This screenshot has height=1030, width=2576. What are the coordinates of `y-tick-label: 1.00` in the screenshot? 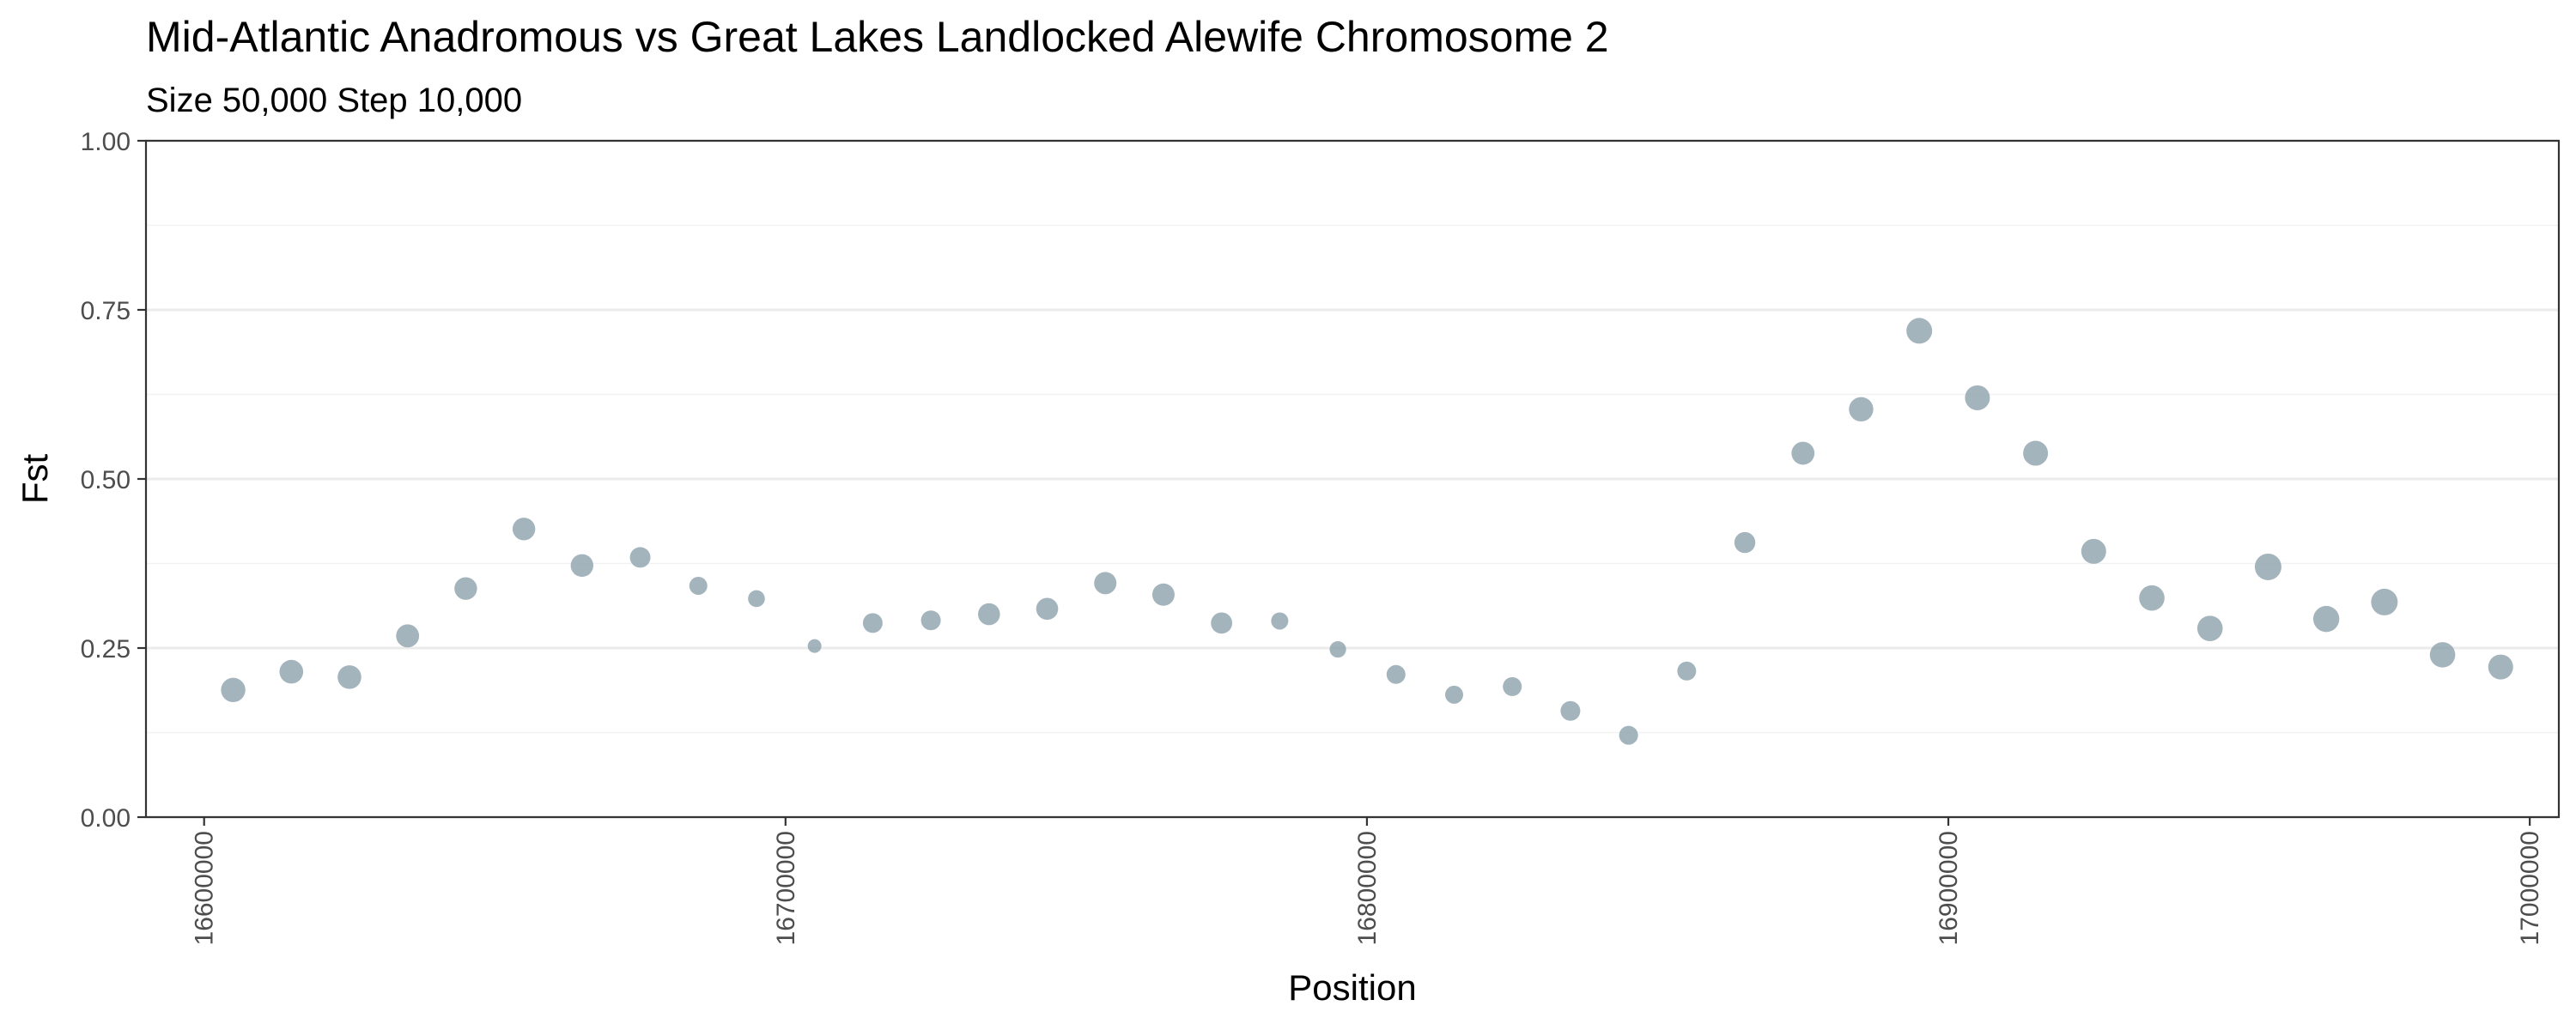 It's located at (106, 142).